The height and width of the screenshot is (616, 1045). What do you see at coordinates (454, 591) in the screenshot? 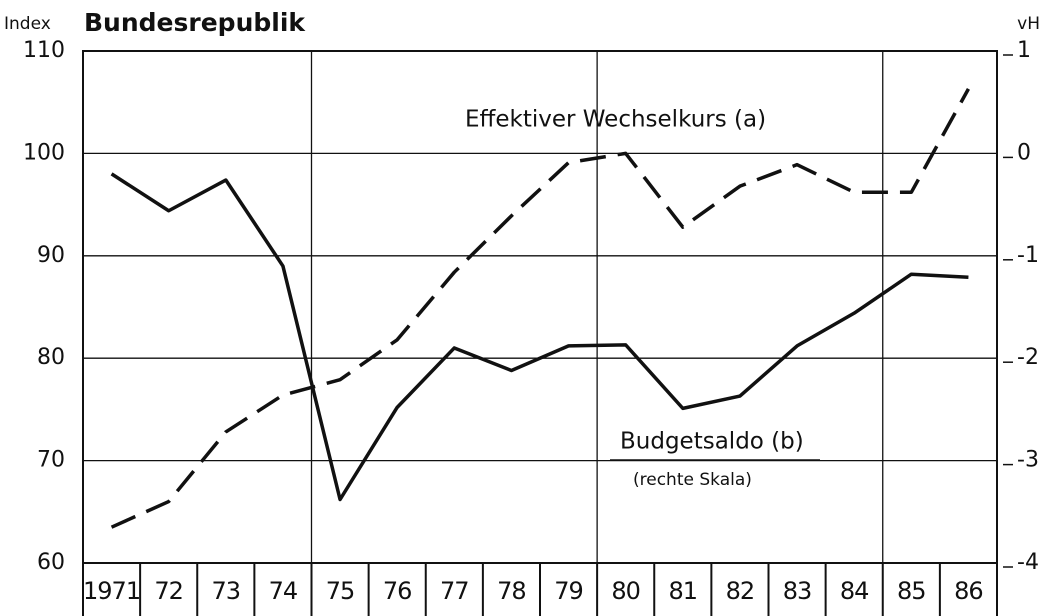
I see `x-tick-label: 77` at bounding box center [454, 591].